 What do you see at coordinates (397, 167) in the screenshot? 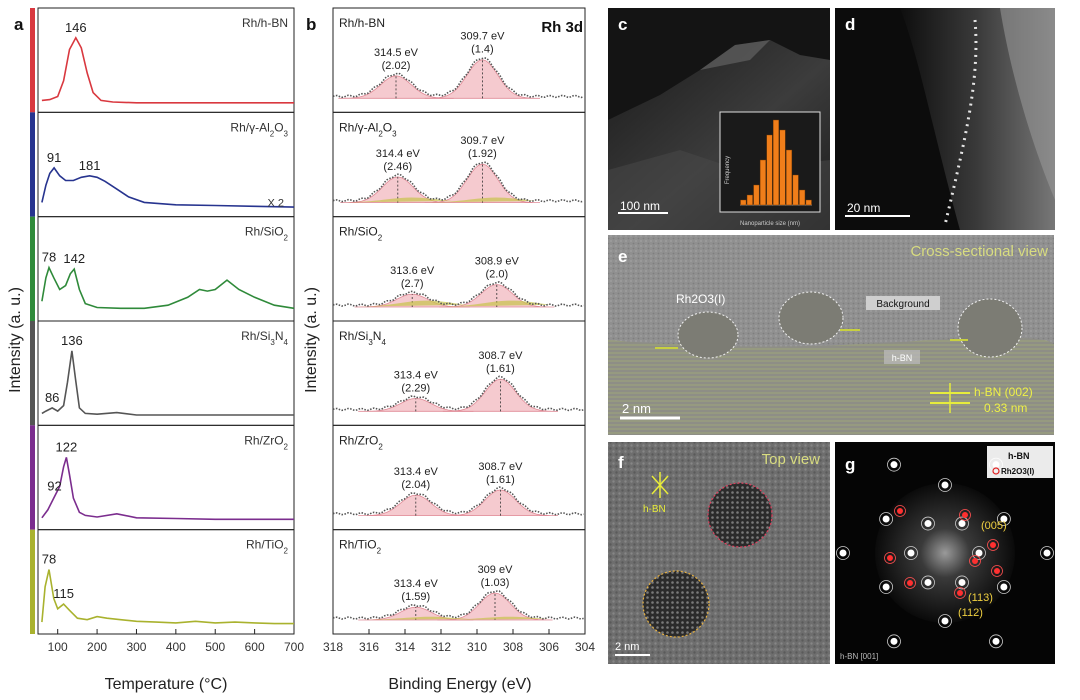
I see `b-peak-fwhm: (2.46)` at bounding box center [397, 167].